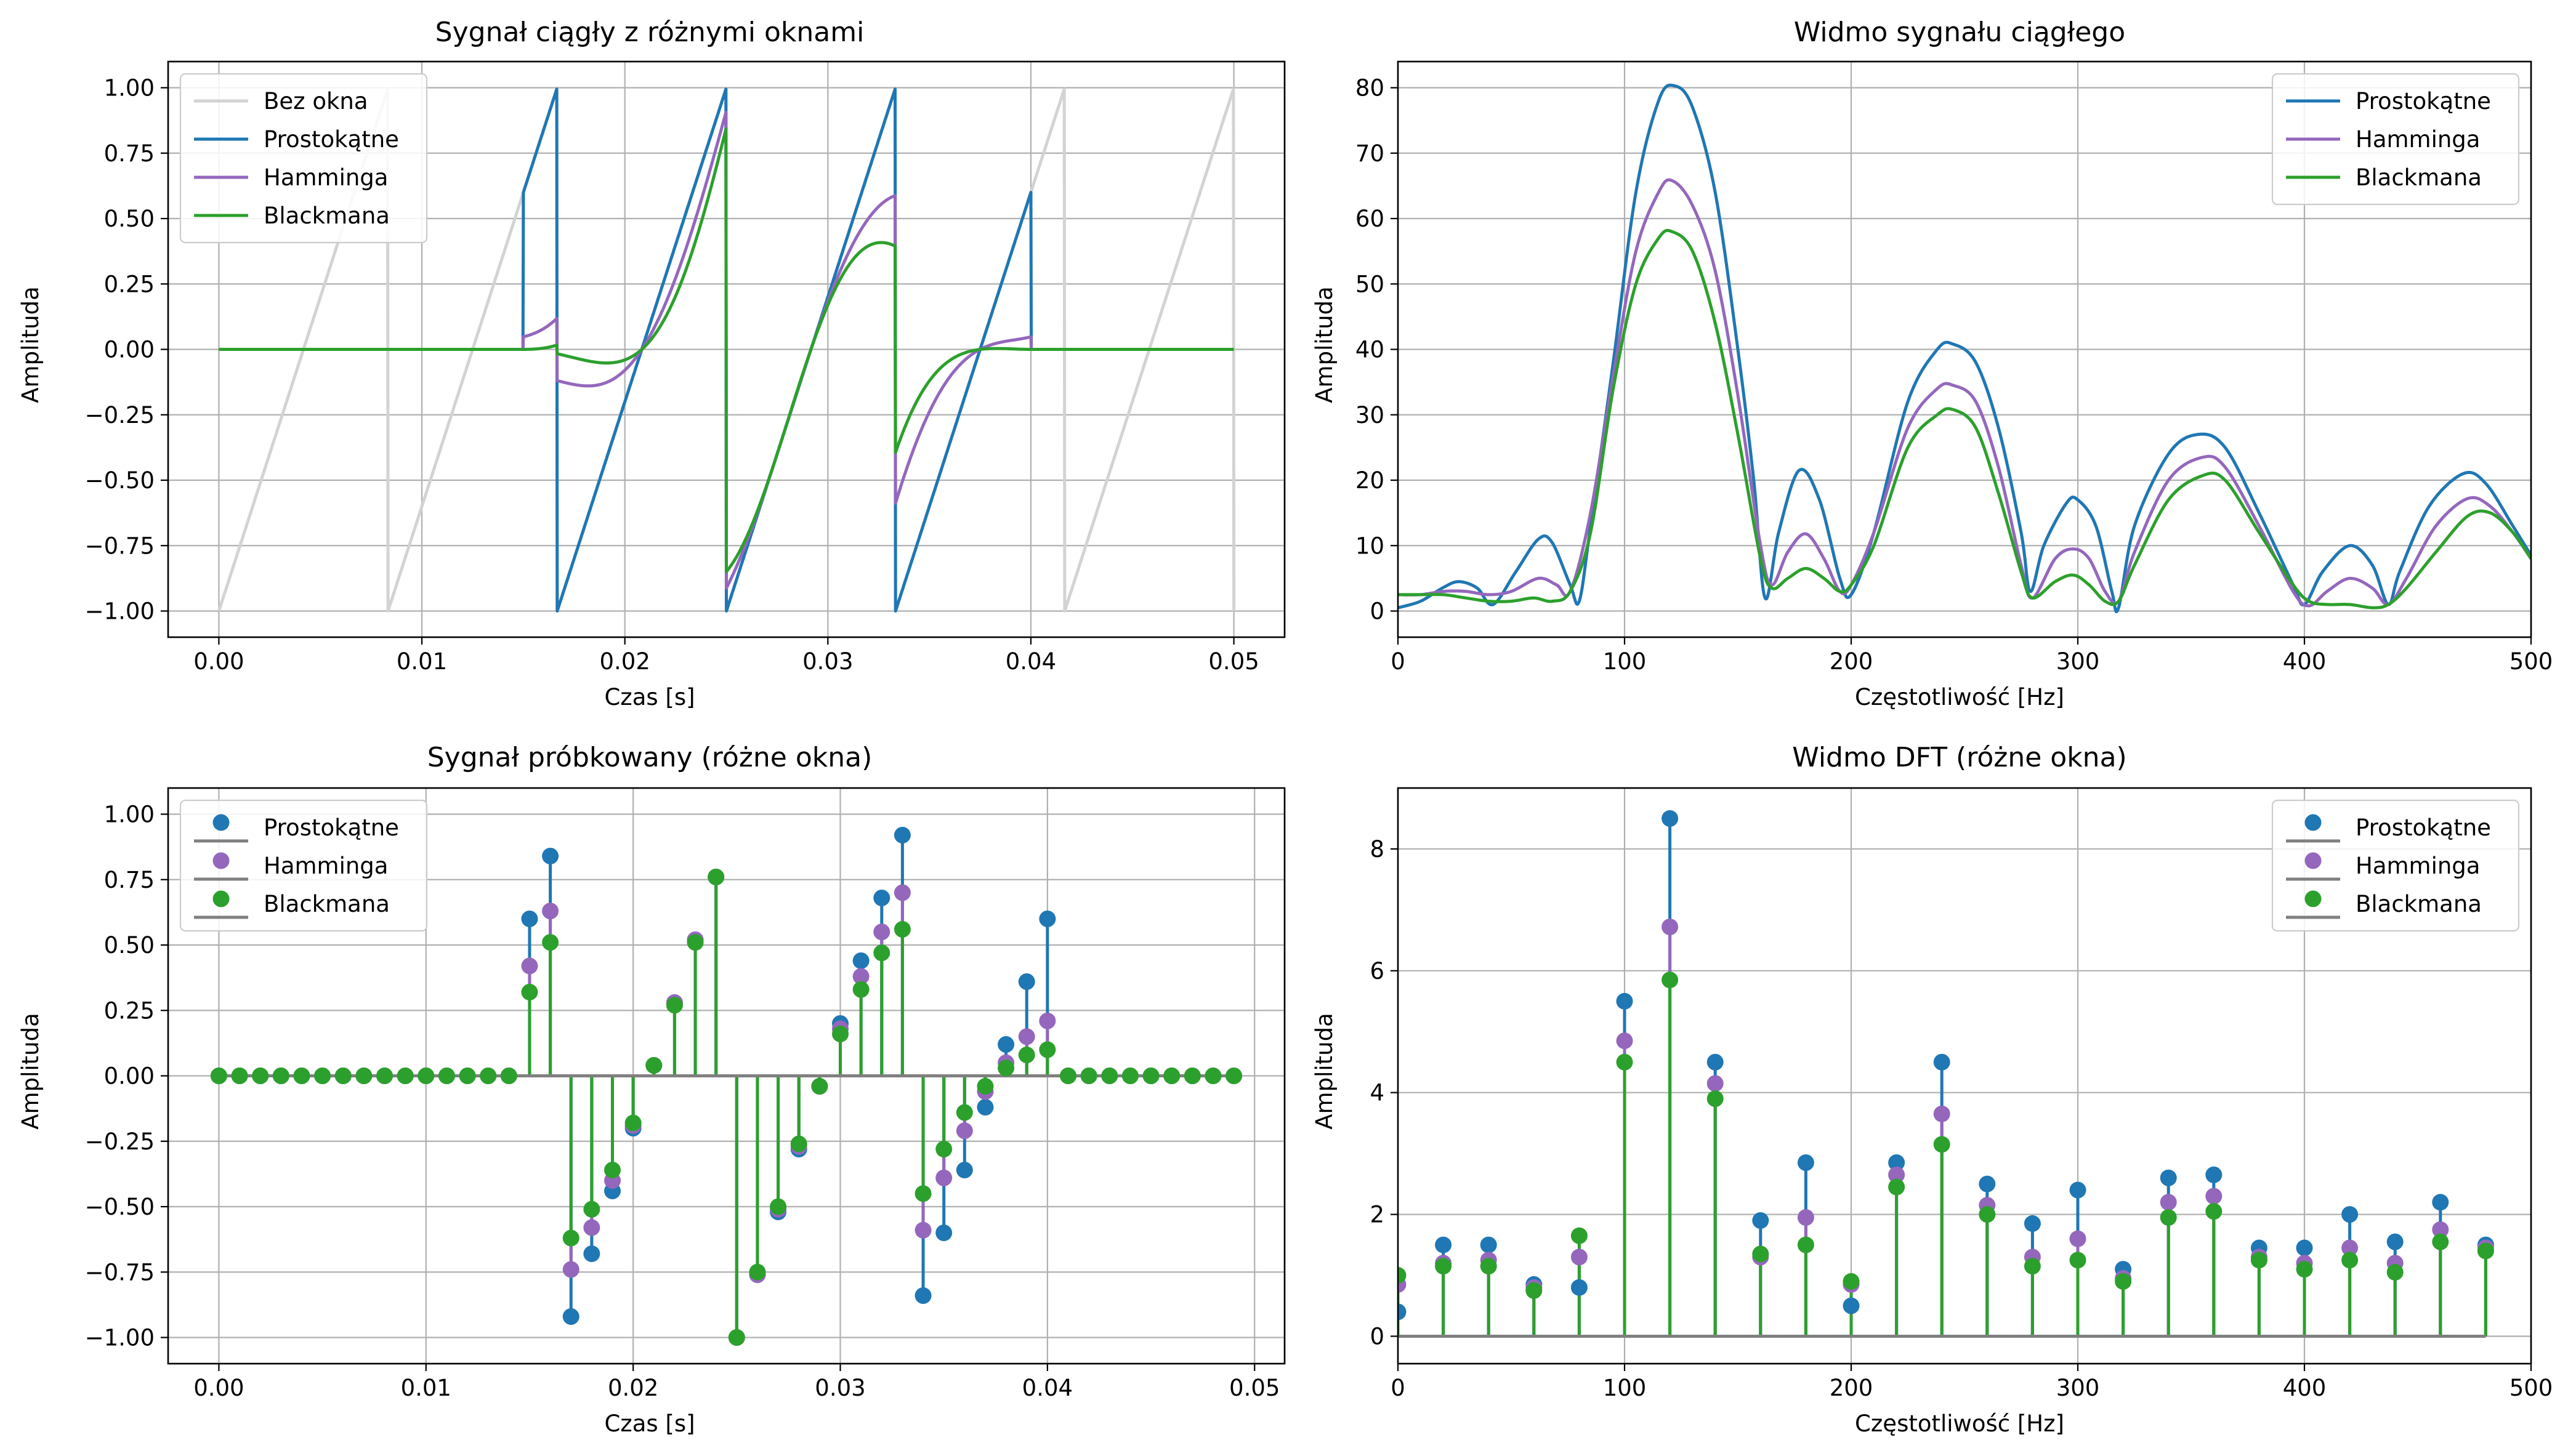 This screenshot has height=1456, width=2568. Describe the element at coordinates (120, 546) in the screenshot. I see `y-tick-label: −0.75` at that location.